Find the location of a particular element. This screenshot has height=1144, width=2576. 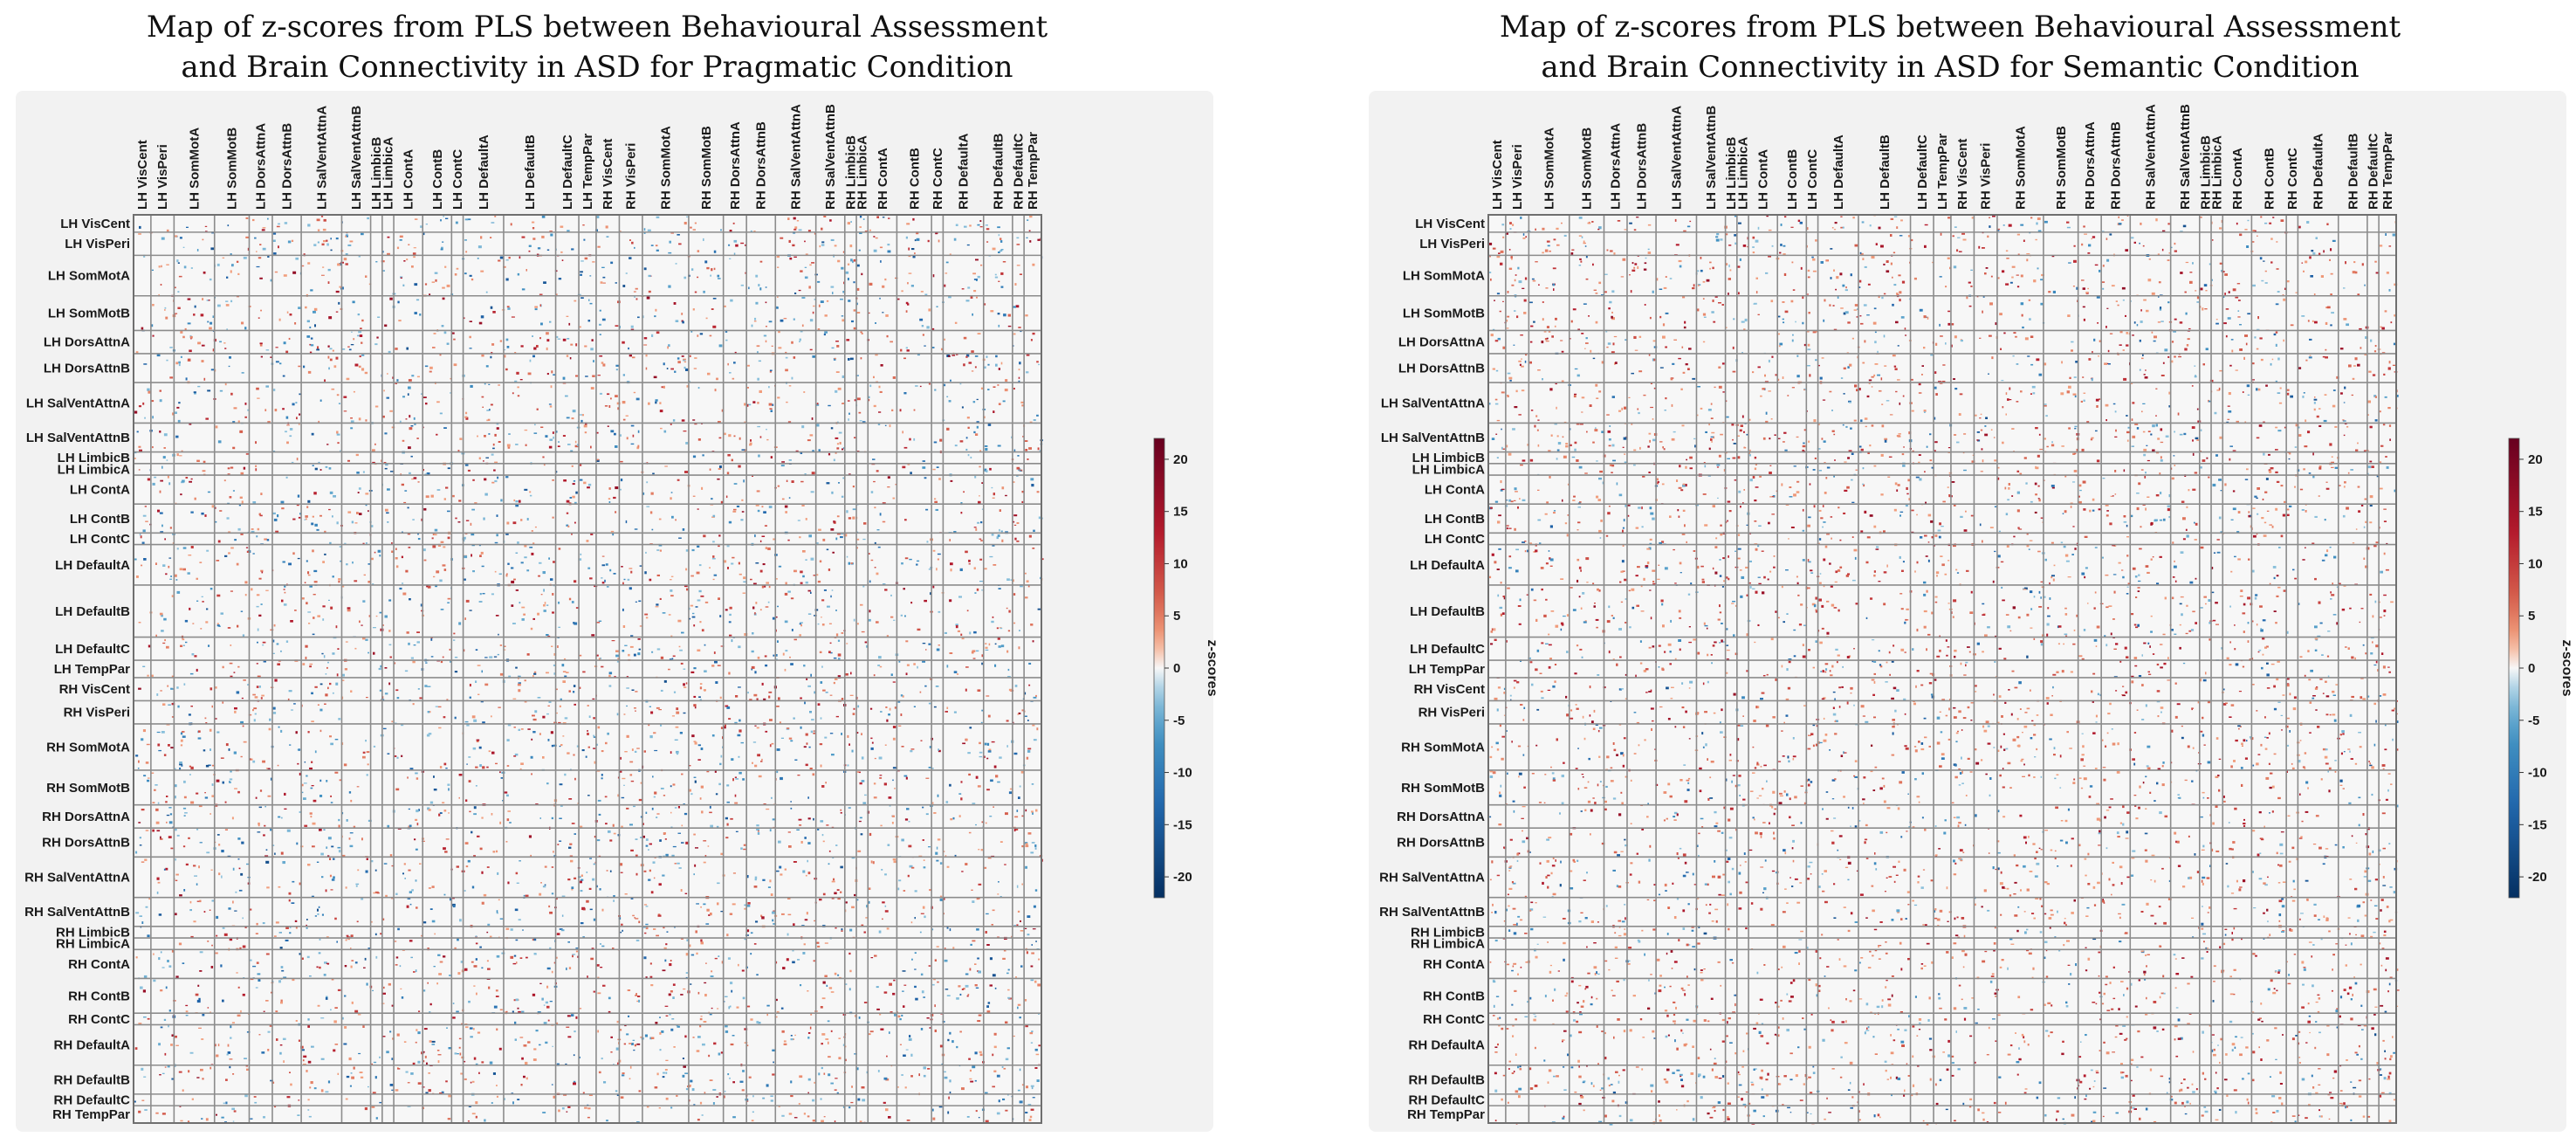

column-label: LH SomMotA is located at coordinates (195, 169).